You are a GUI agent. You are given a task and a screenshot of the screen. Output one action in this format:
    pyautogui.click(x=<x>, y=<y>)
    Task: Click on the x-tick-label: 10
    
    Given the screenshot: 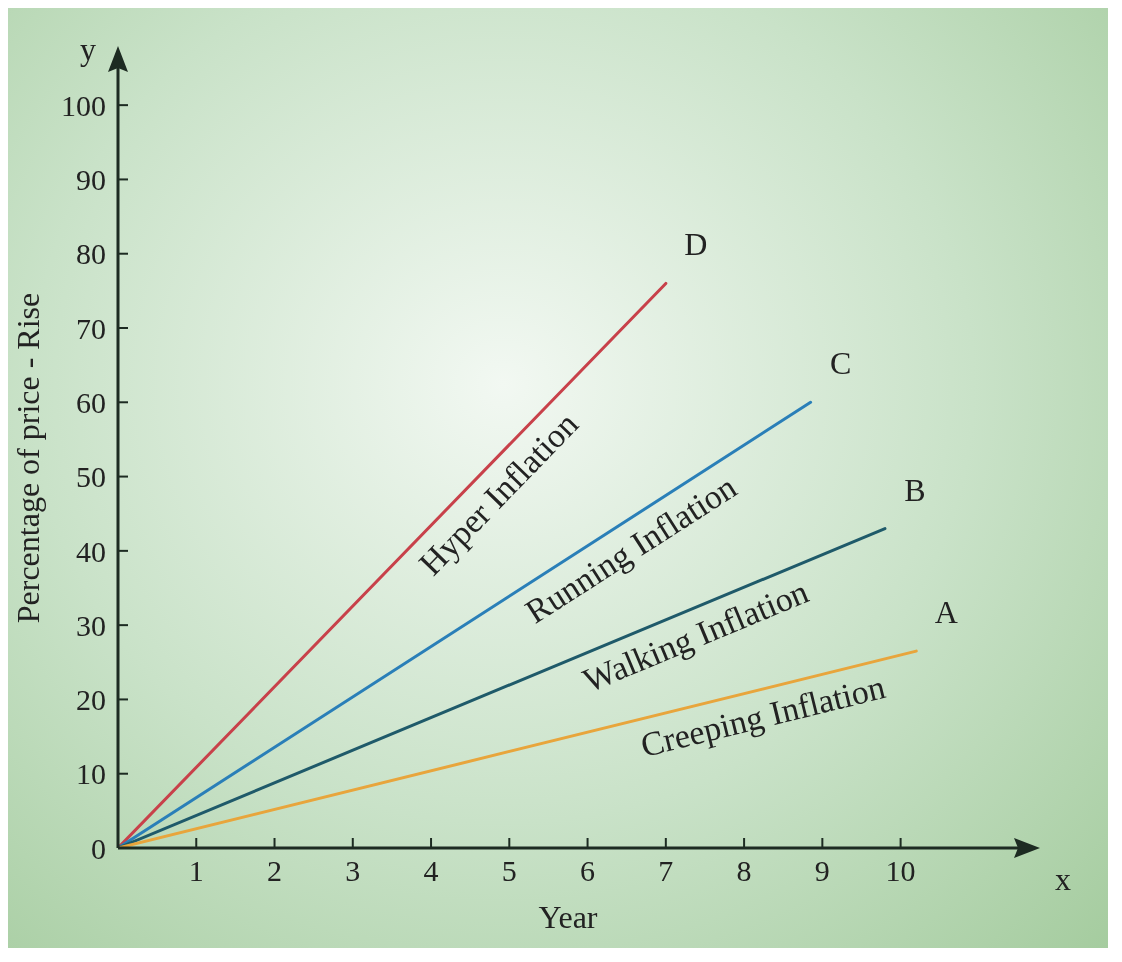 What is the action you would take?
    pyautogui.click(x=900, y=871)
    